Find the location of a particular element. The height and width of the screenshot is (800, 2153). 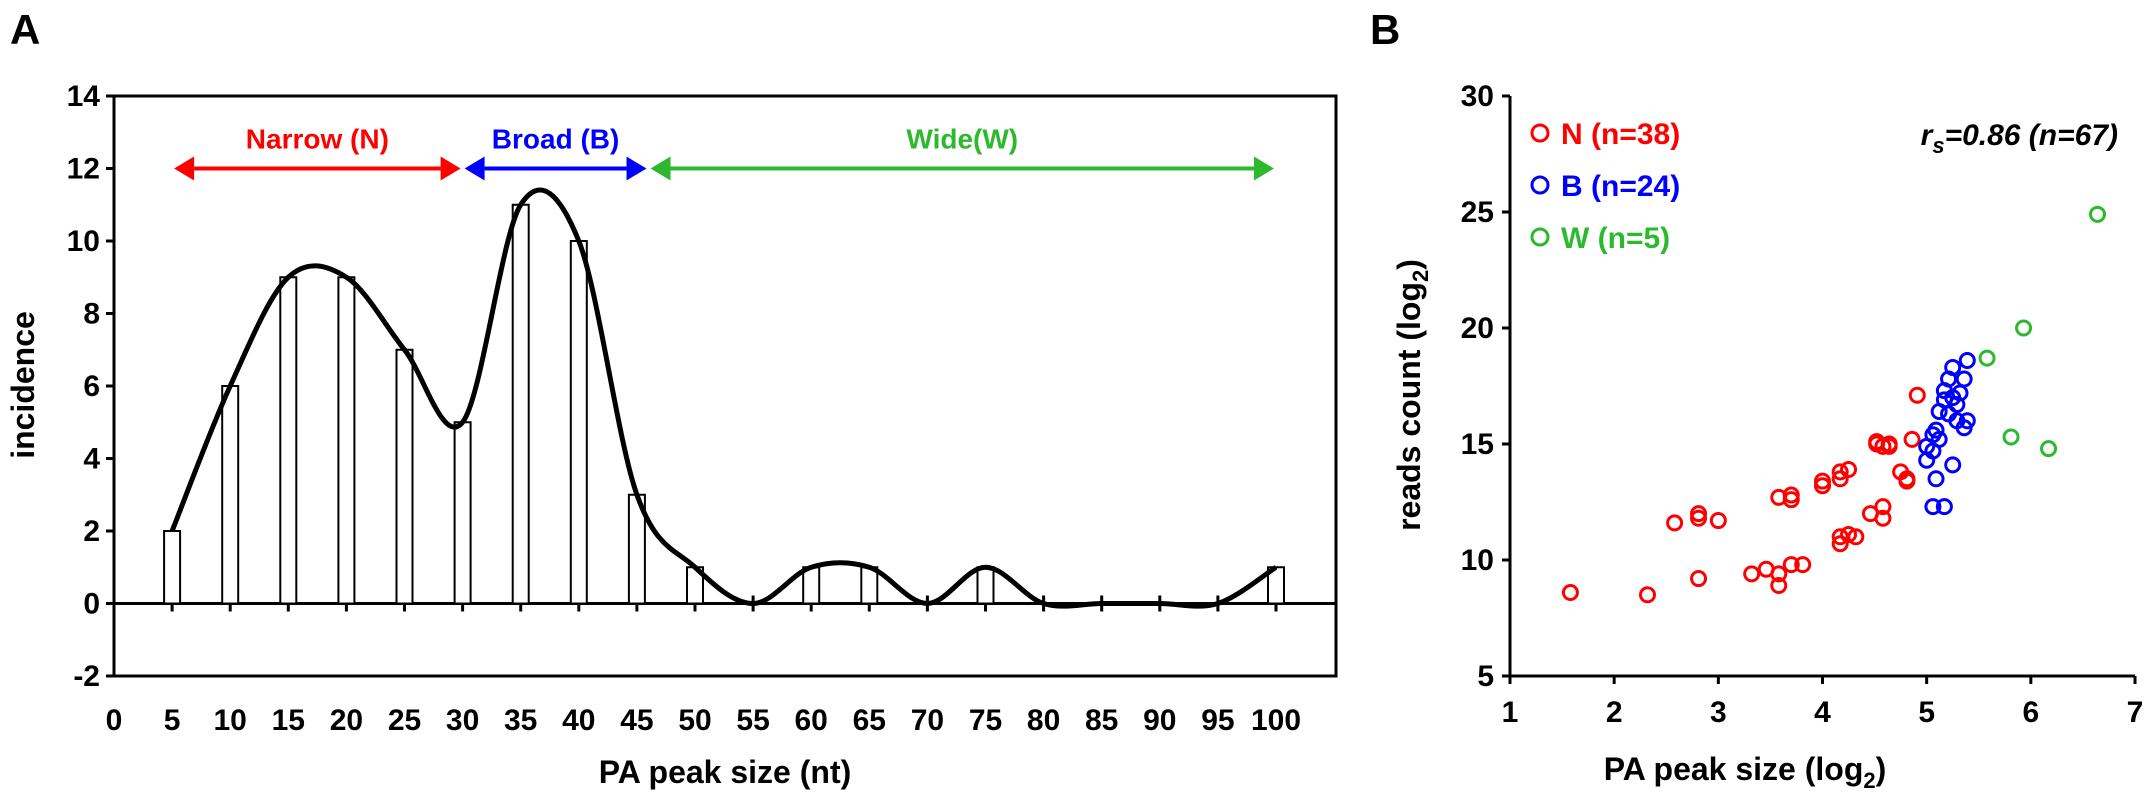

x-tick-label: 35 is located at coordinates (520, 720).